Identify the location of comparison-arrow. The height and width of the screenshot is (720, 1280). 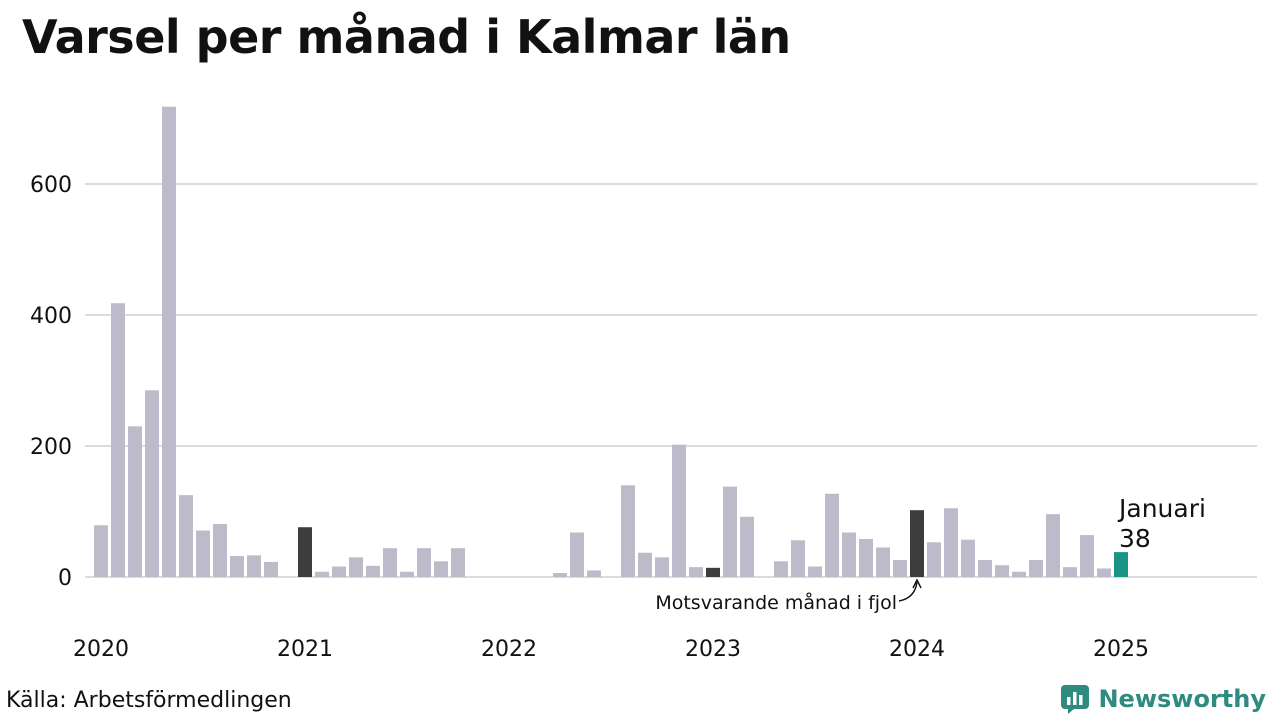
(908, 591).